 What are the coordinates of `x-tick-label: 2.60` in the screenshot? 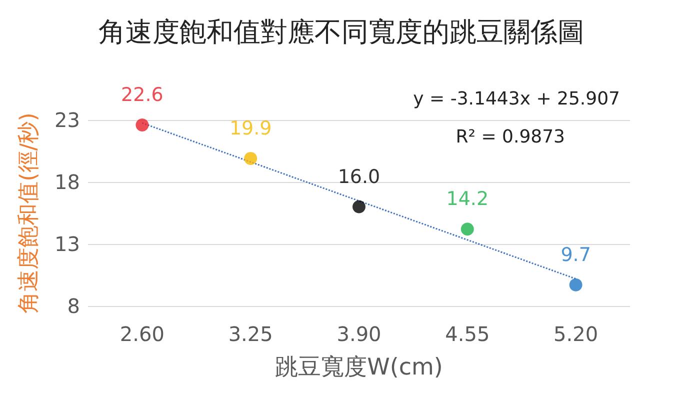 It's located at (142, 334).